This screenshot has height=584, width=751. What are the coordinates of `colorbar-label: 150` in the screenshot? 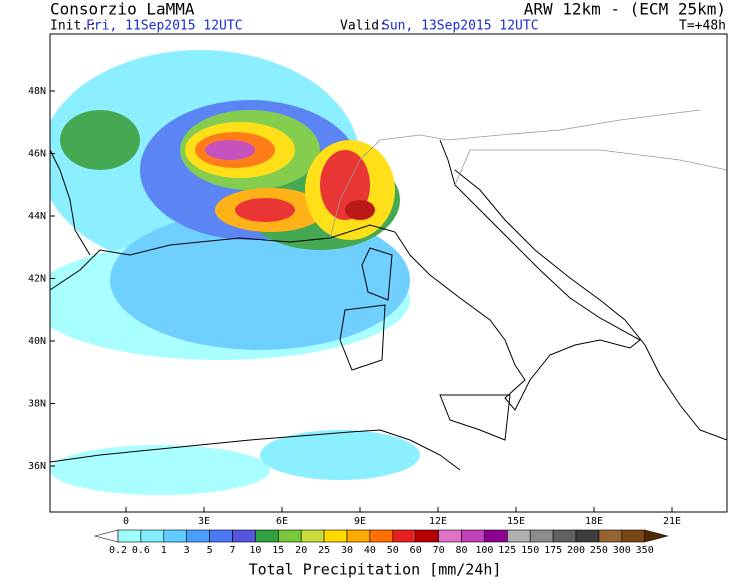 It's located at (530, 550).